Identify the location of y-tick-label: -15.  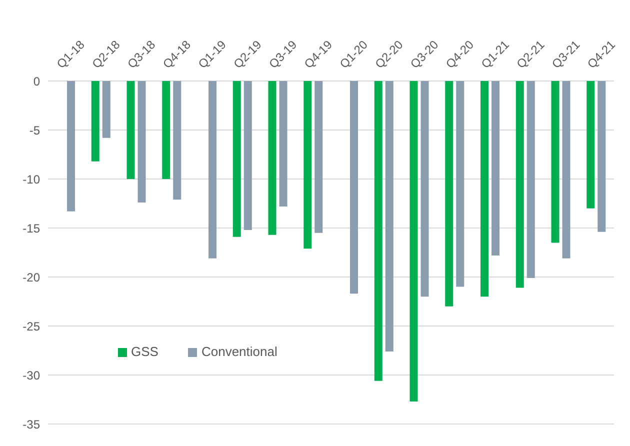
(31, 228).